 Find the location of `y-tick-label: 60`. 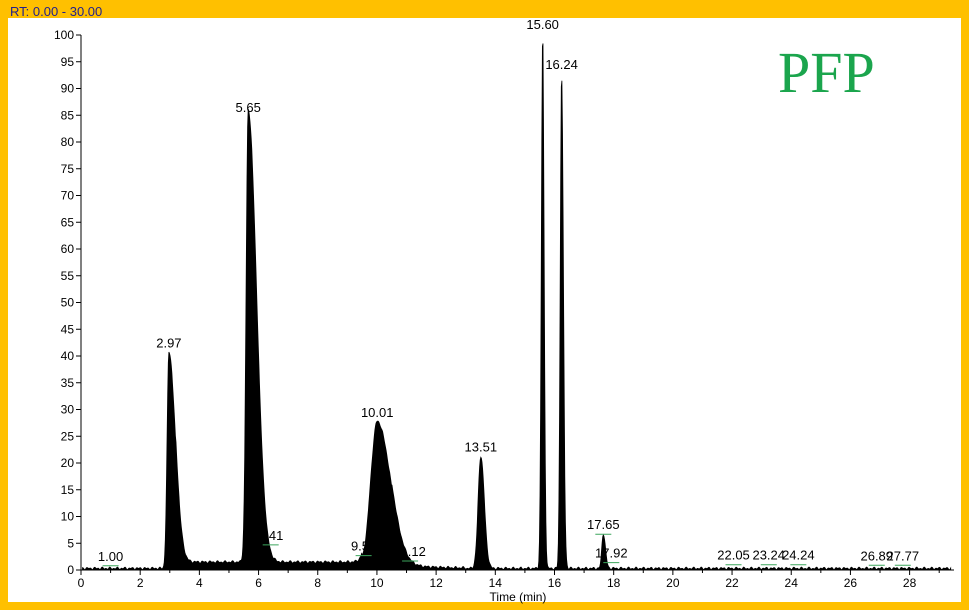

y-tick-label: 60 is located at coordinates (68, 249).